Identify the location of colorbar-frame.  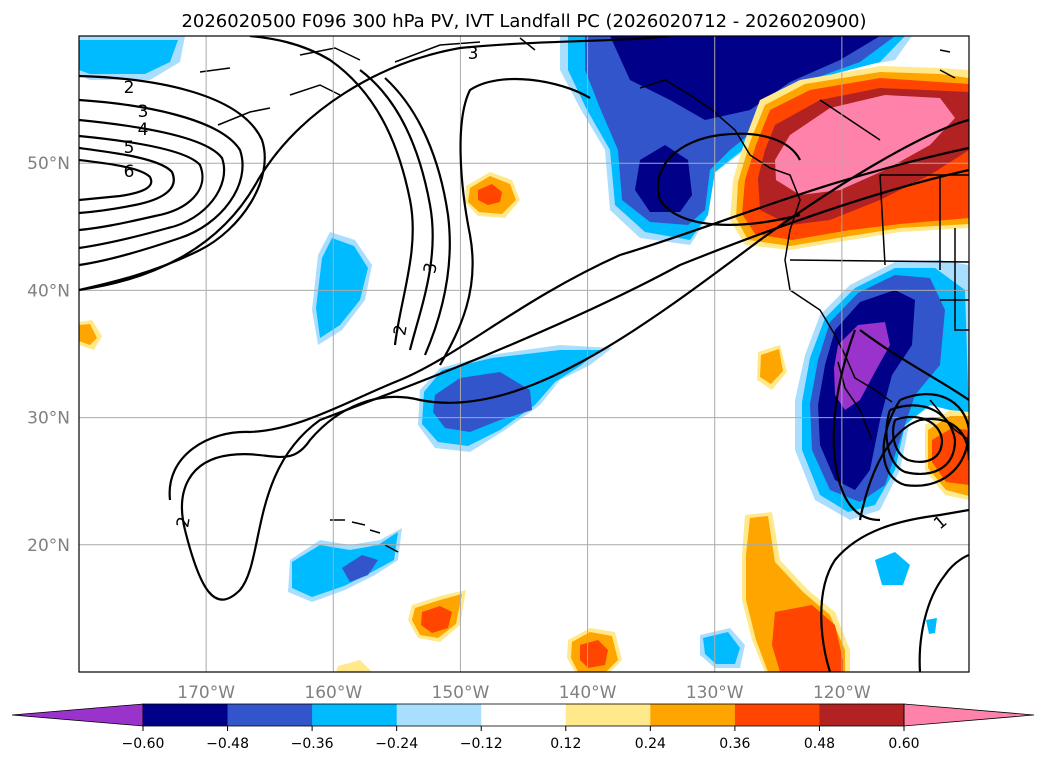
(523, 715).